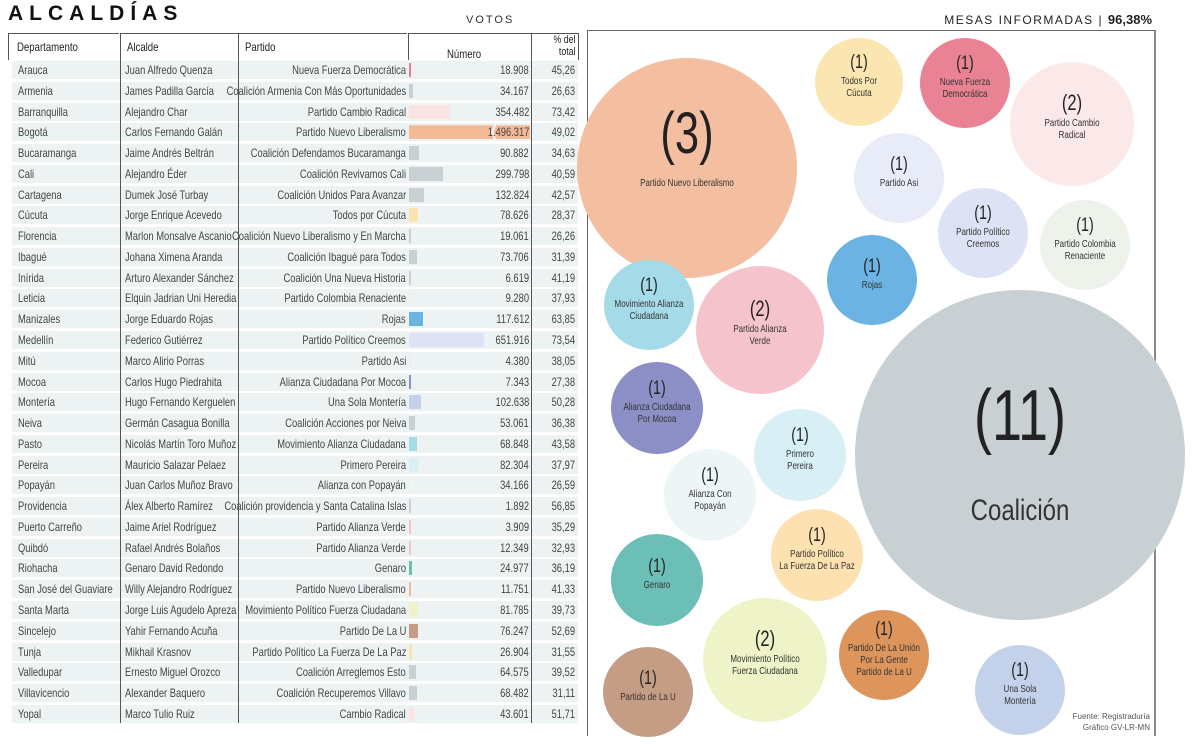 The height and width of the screenshot is (745, 1200). Describe the element at coordinates (517, 506) in the screenshot. I see `votos-numero-cell: 1.892` at that location.